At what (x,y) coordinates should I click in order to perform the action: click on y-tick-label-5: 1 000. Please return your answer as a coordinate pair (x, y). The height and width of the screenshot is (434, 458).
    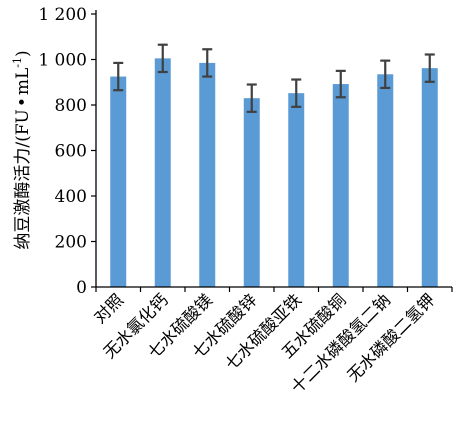
    Looking at the image, I should click on (62, 61).